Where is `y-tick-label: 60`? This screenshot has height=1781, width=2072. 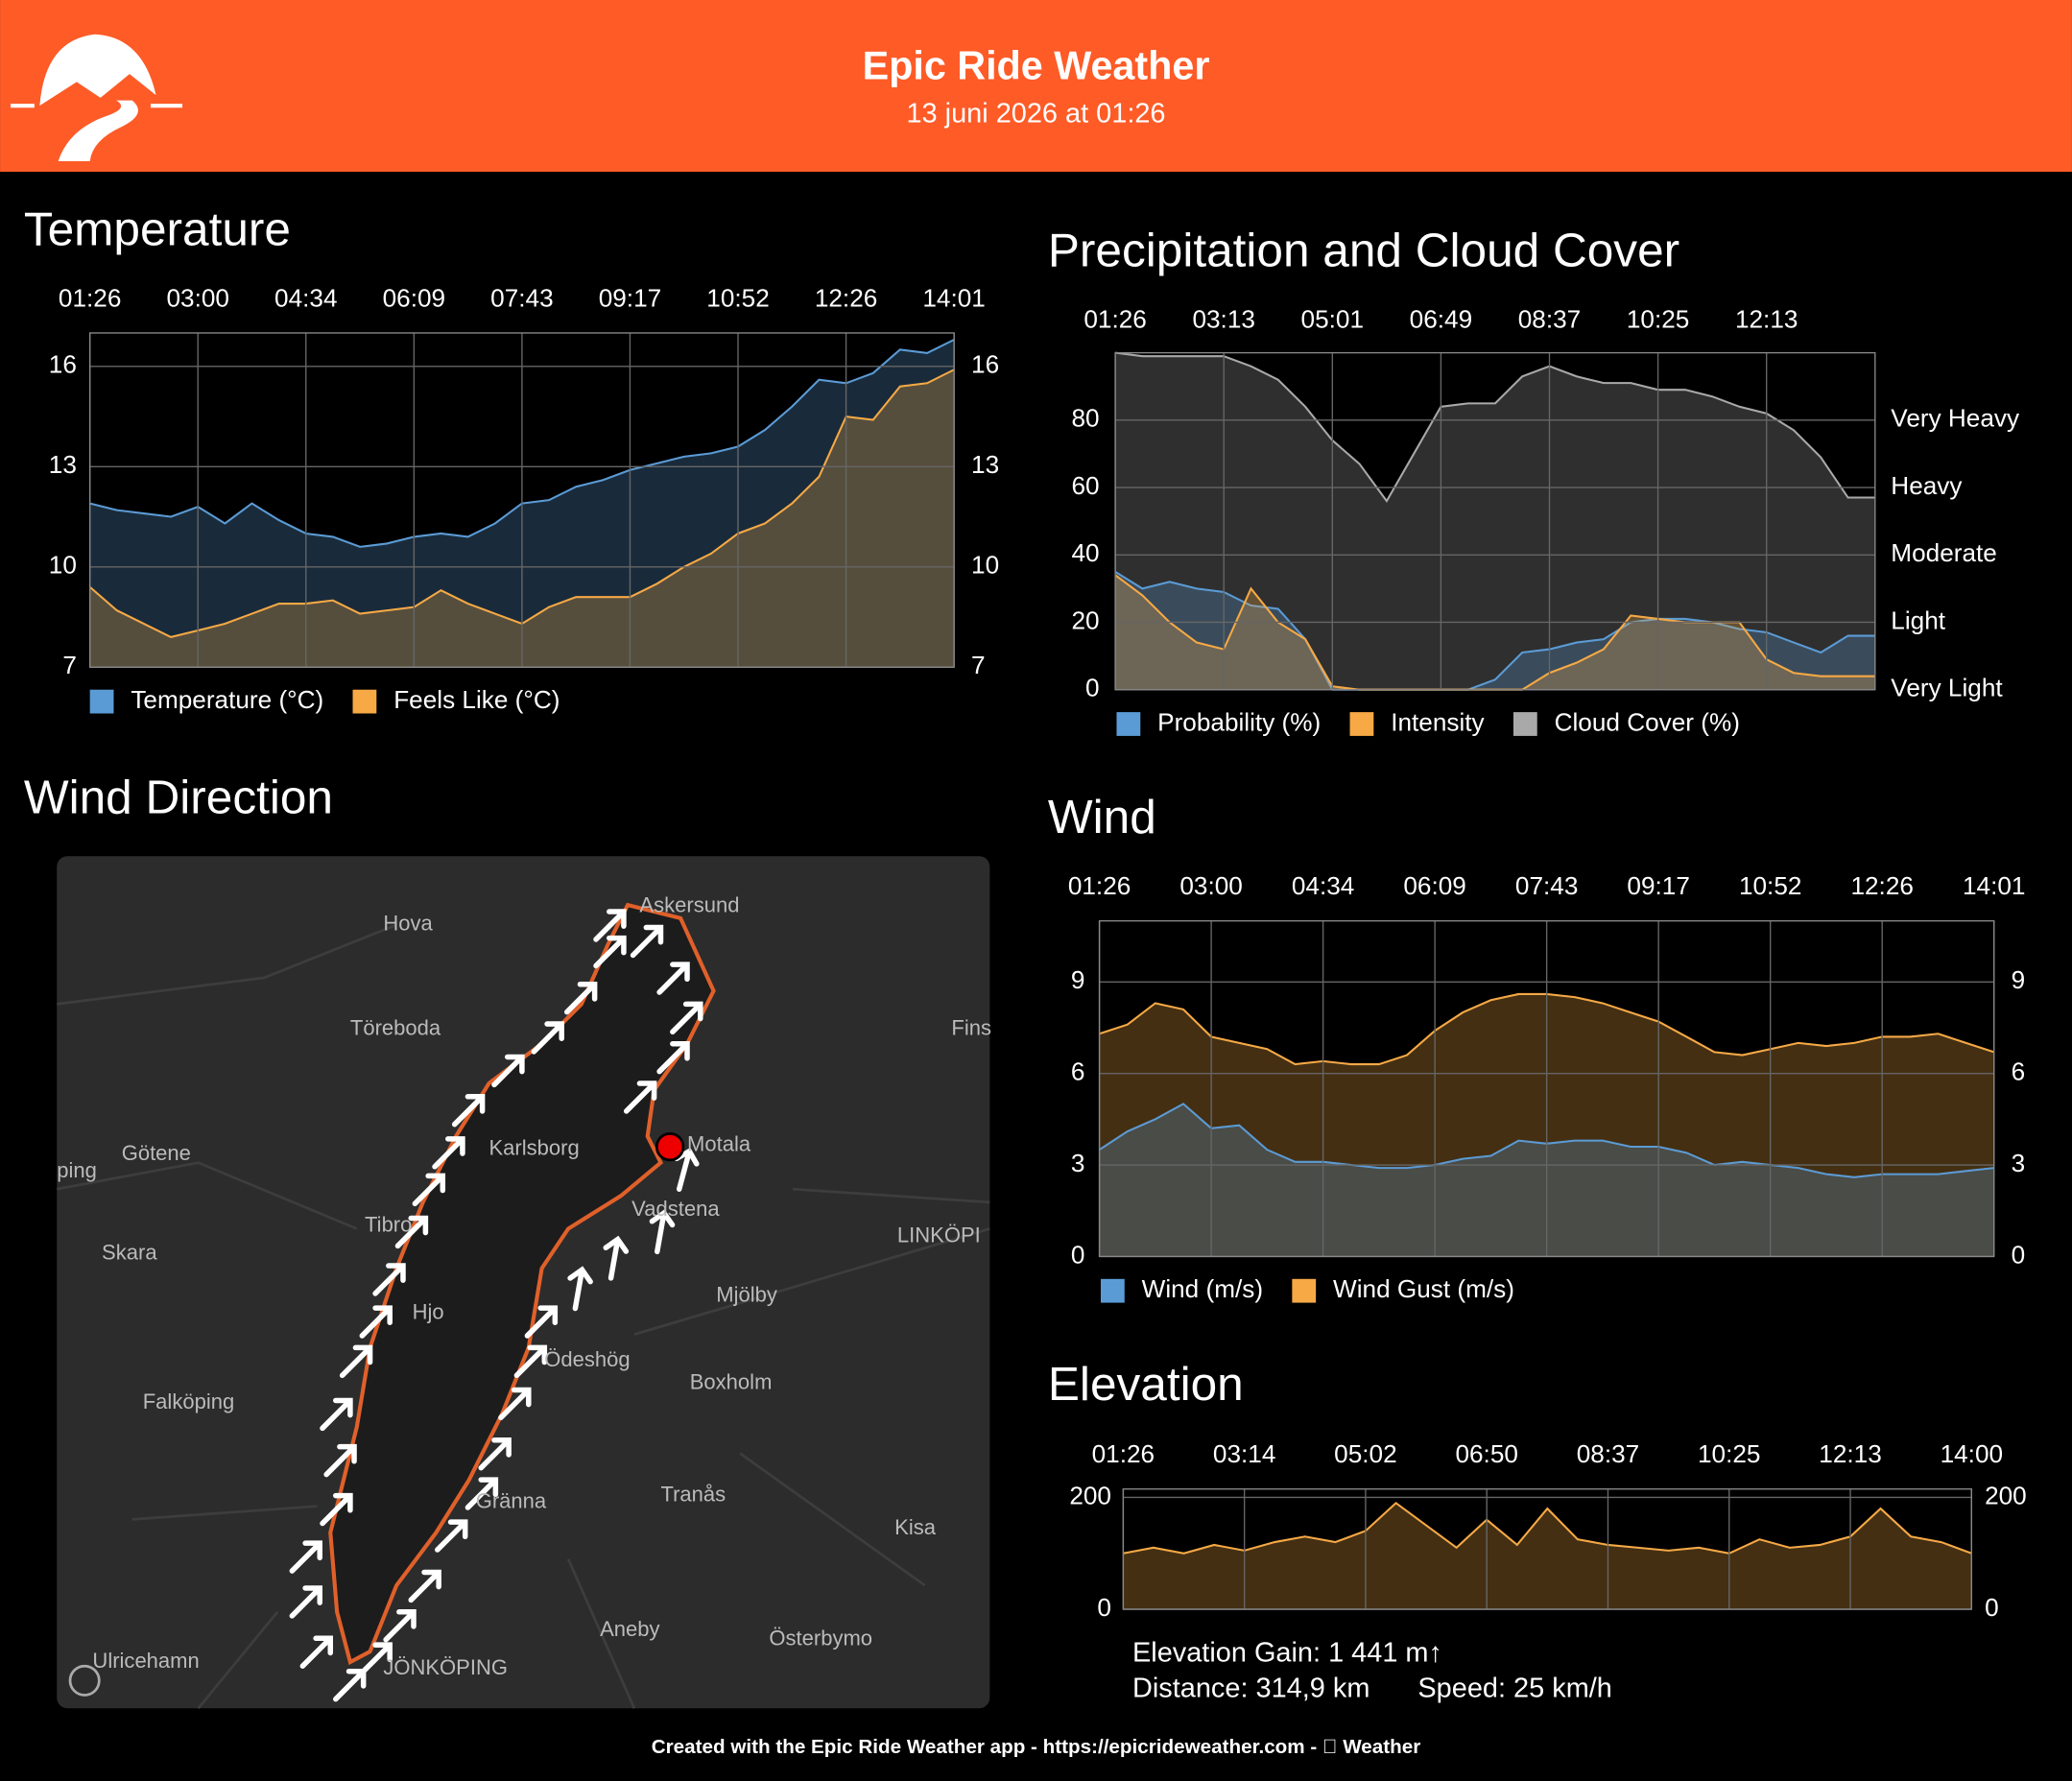
y-tick-label: 60 is located at coordinates (1085, 485).